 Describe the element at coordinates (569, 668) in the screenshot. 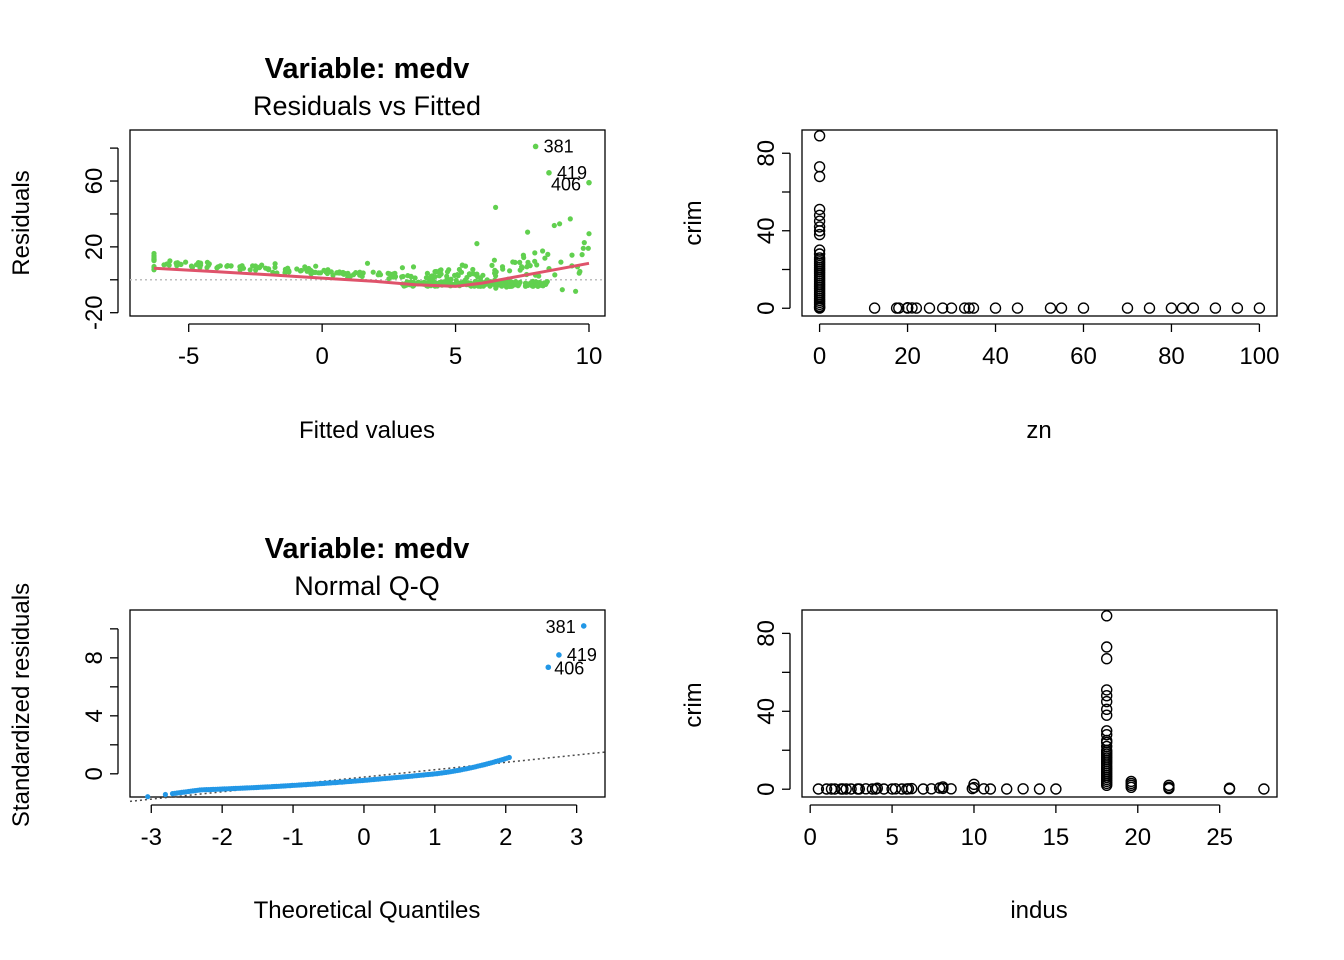

I see `point-label-406: 406` at that location.